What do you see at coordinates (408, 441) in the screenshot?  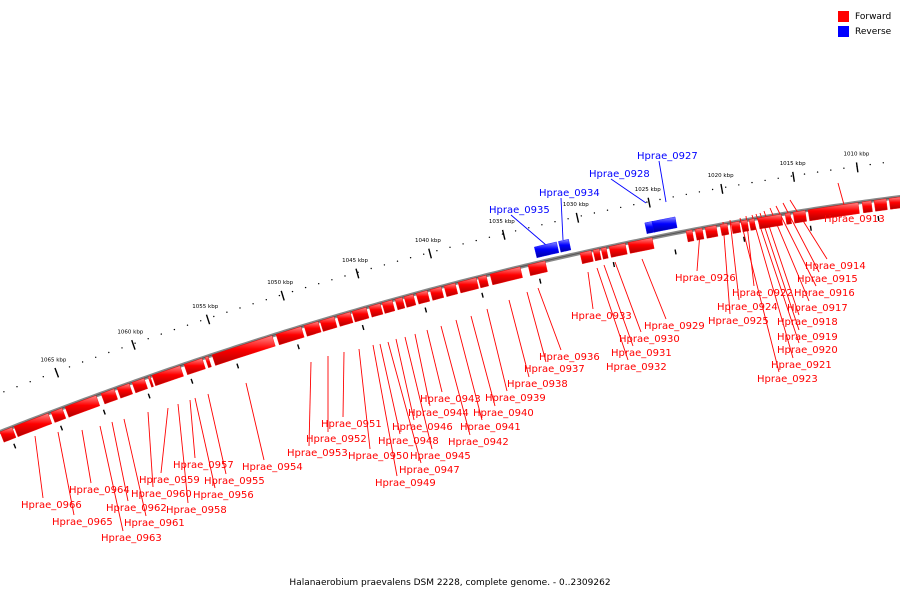 I see `gene-label-hprae-0948: Hprae_0948` at bounding box center [408, 441].